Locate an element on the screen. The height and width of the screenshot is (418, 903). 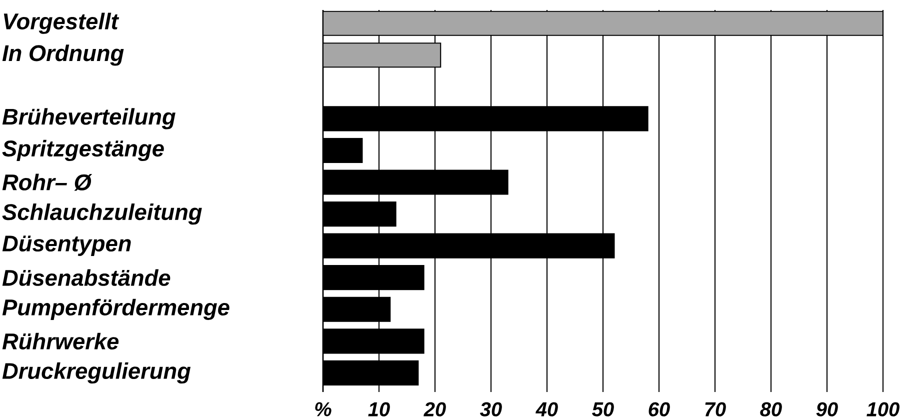
x-tick-label: 60 is located at coordinates (659, 409).